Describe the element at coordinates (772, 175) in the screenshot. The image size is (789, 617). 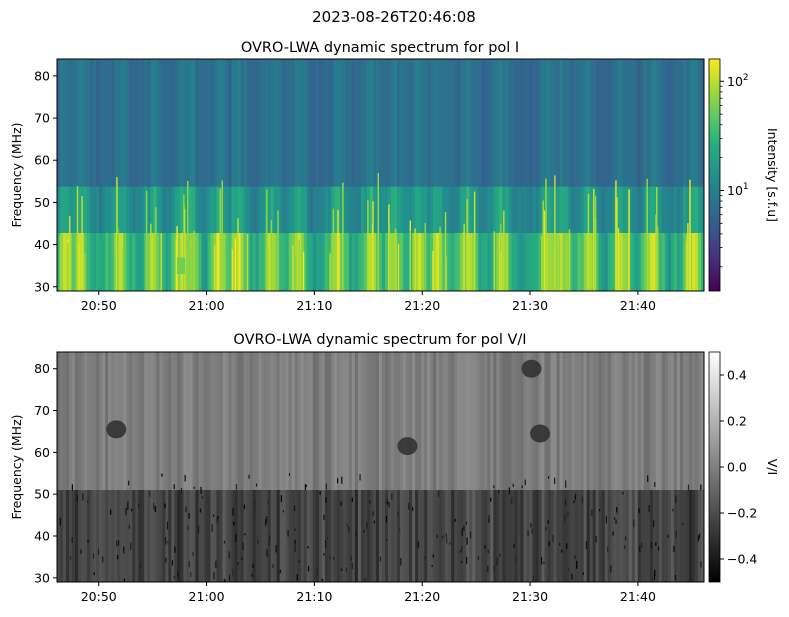
I see `colorbar-label-pol-i: Intensity [s.f.u]` at that location.